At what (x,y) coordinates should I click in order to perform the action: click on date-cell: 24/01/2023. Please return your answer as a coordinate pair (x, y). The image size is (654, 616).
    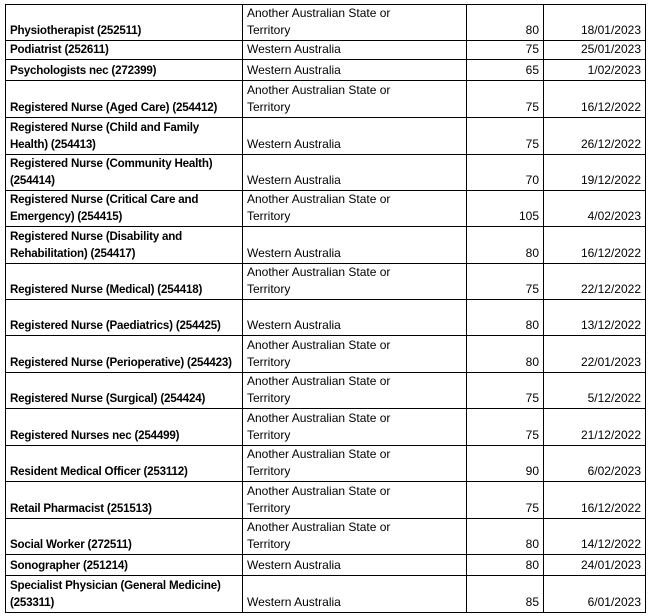
    Looking at the image, I should click on (594, 565).